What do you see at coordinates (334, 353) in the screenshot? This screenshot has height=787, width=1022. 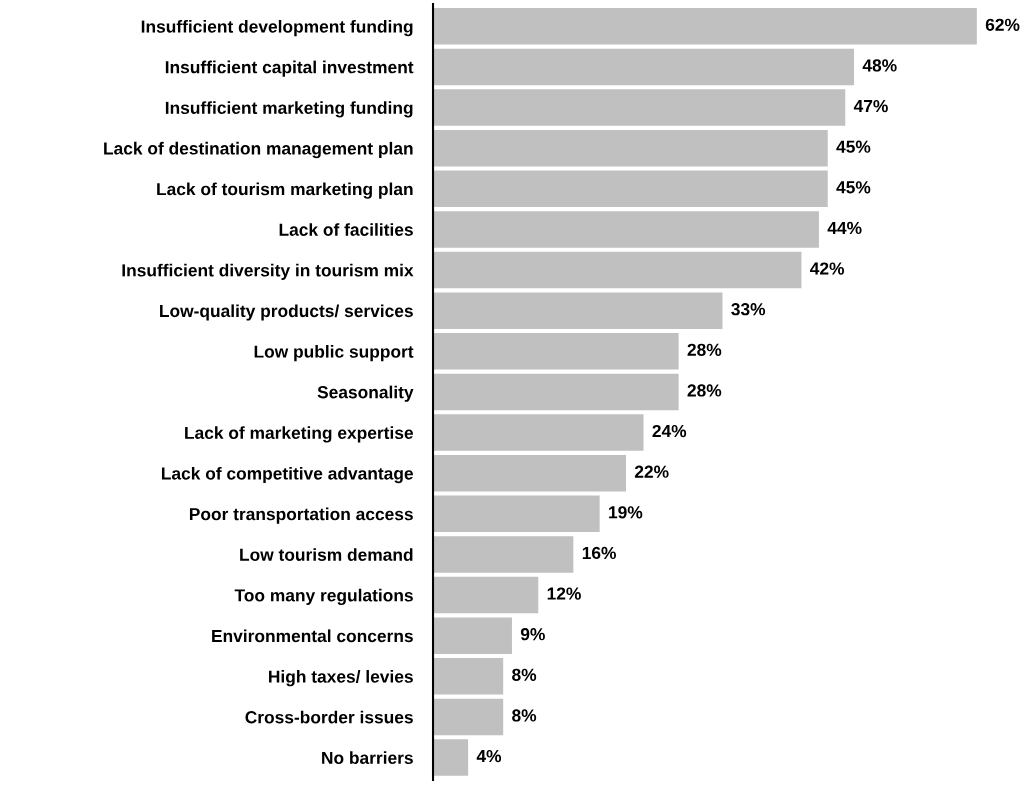 I see `y-tick-label: Low public support` at bounding box center [334, 353].